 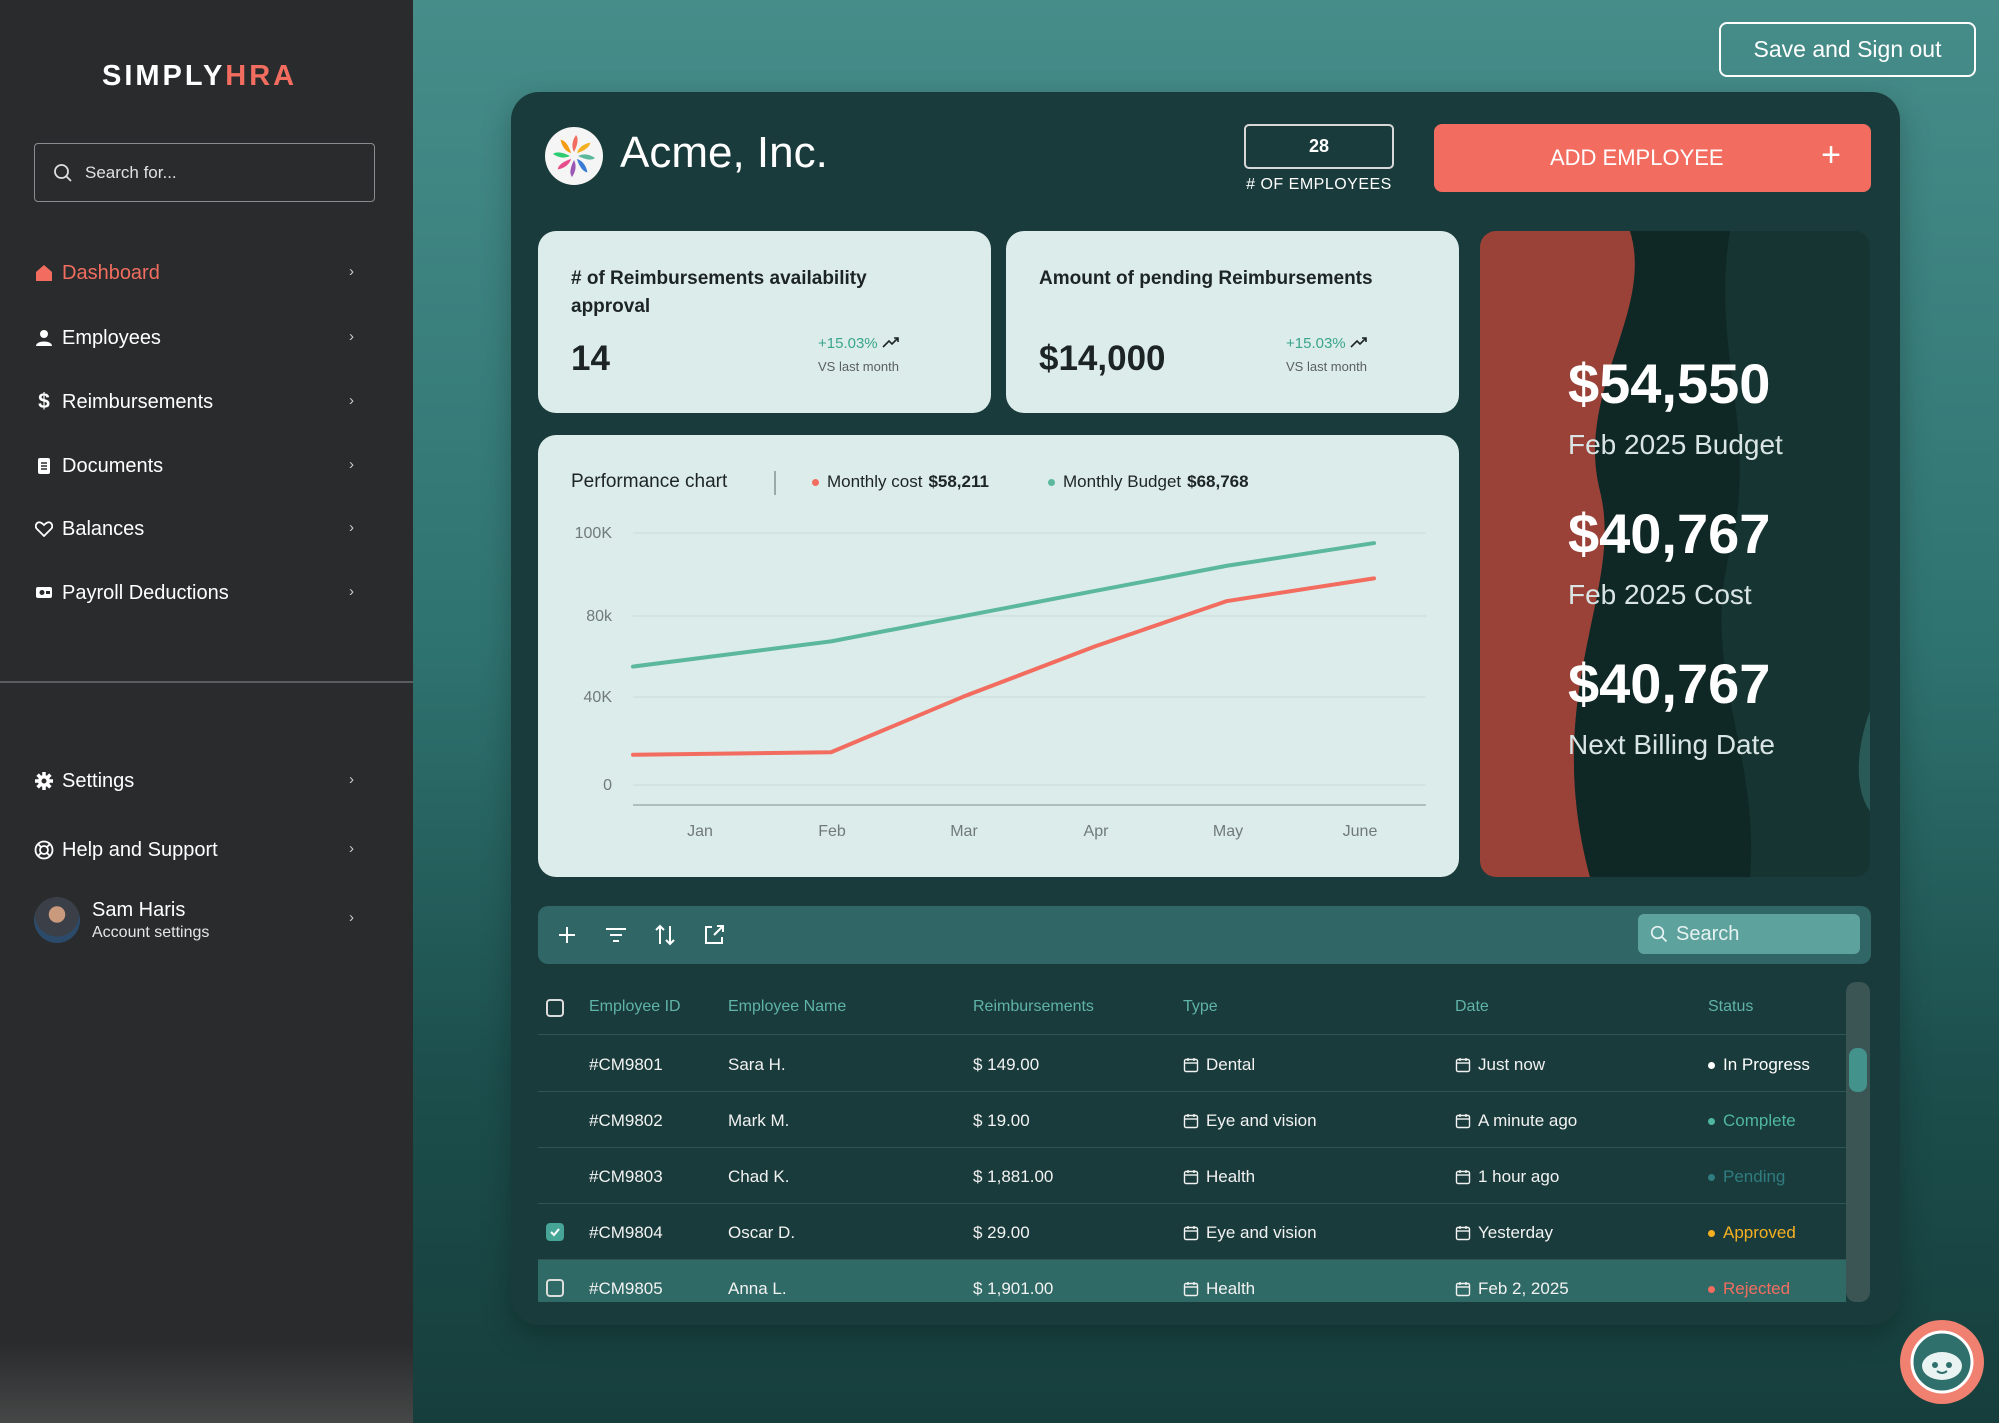 I want to click on legend-label: Monthly cost, so click(x=875, y=481).